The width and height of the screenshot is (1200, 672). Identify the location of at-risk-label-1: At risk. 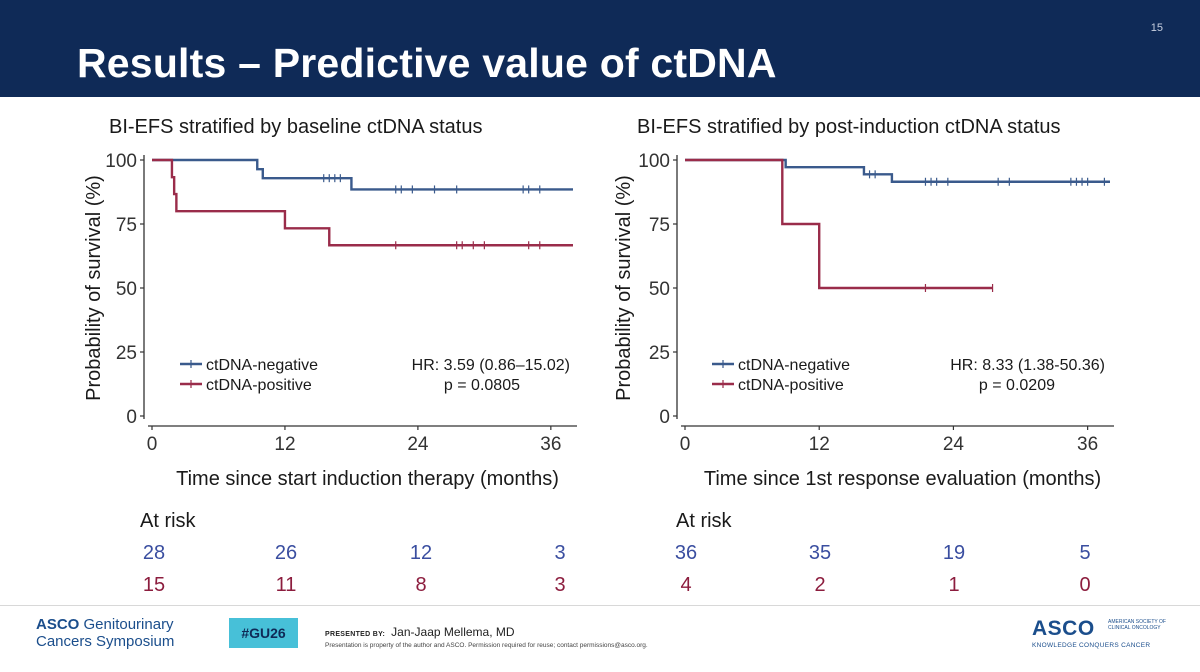
(168, 521).